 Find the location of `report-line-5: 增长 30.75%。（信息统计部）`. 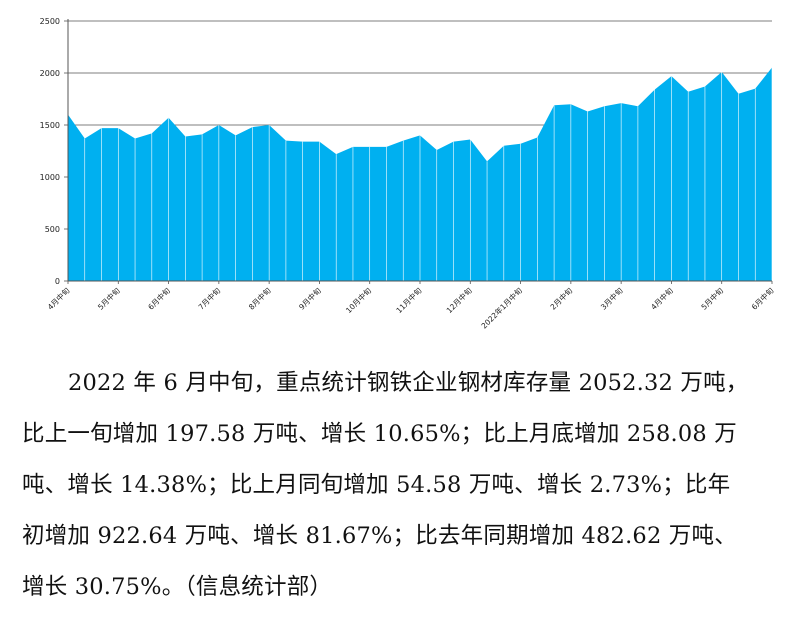

report-line-5: 增长 30.75%。（信息统计部） is located at coordinates (177, 587).